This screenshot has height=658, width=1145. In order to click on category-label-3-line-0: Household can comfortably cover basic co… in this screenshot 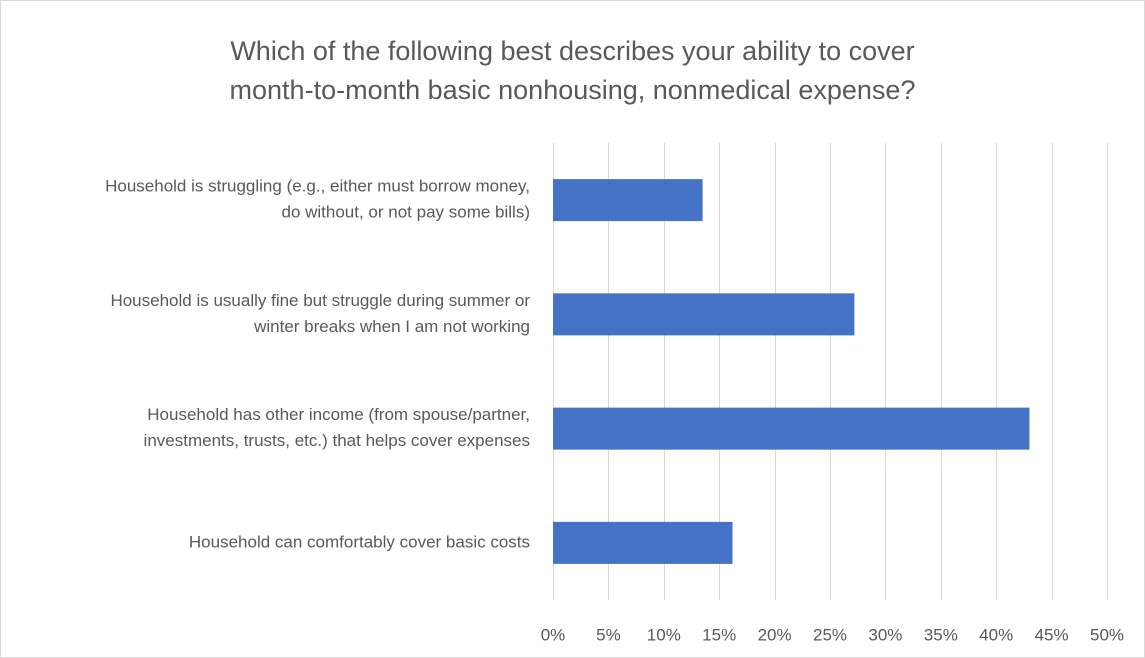, I will do `click(359, 541)`.